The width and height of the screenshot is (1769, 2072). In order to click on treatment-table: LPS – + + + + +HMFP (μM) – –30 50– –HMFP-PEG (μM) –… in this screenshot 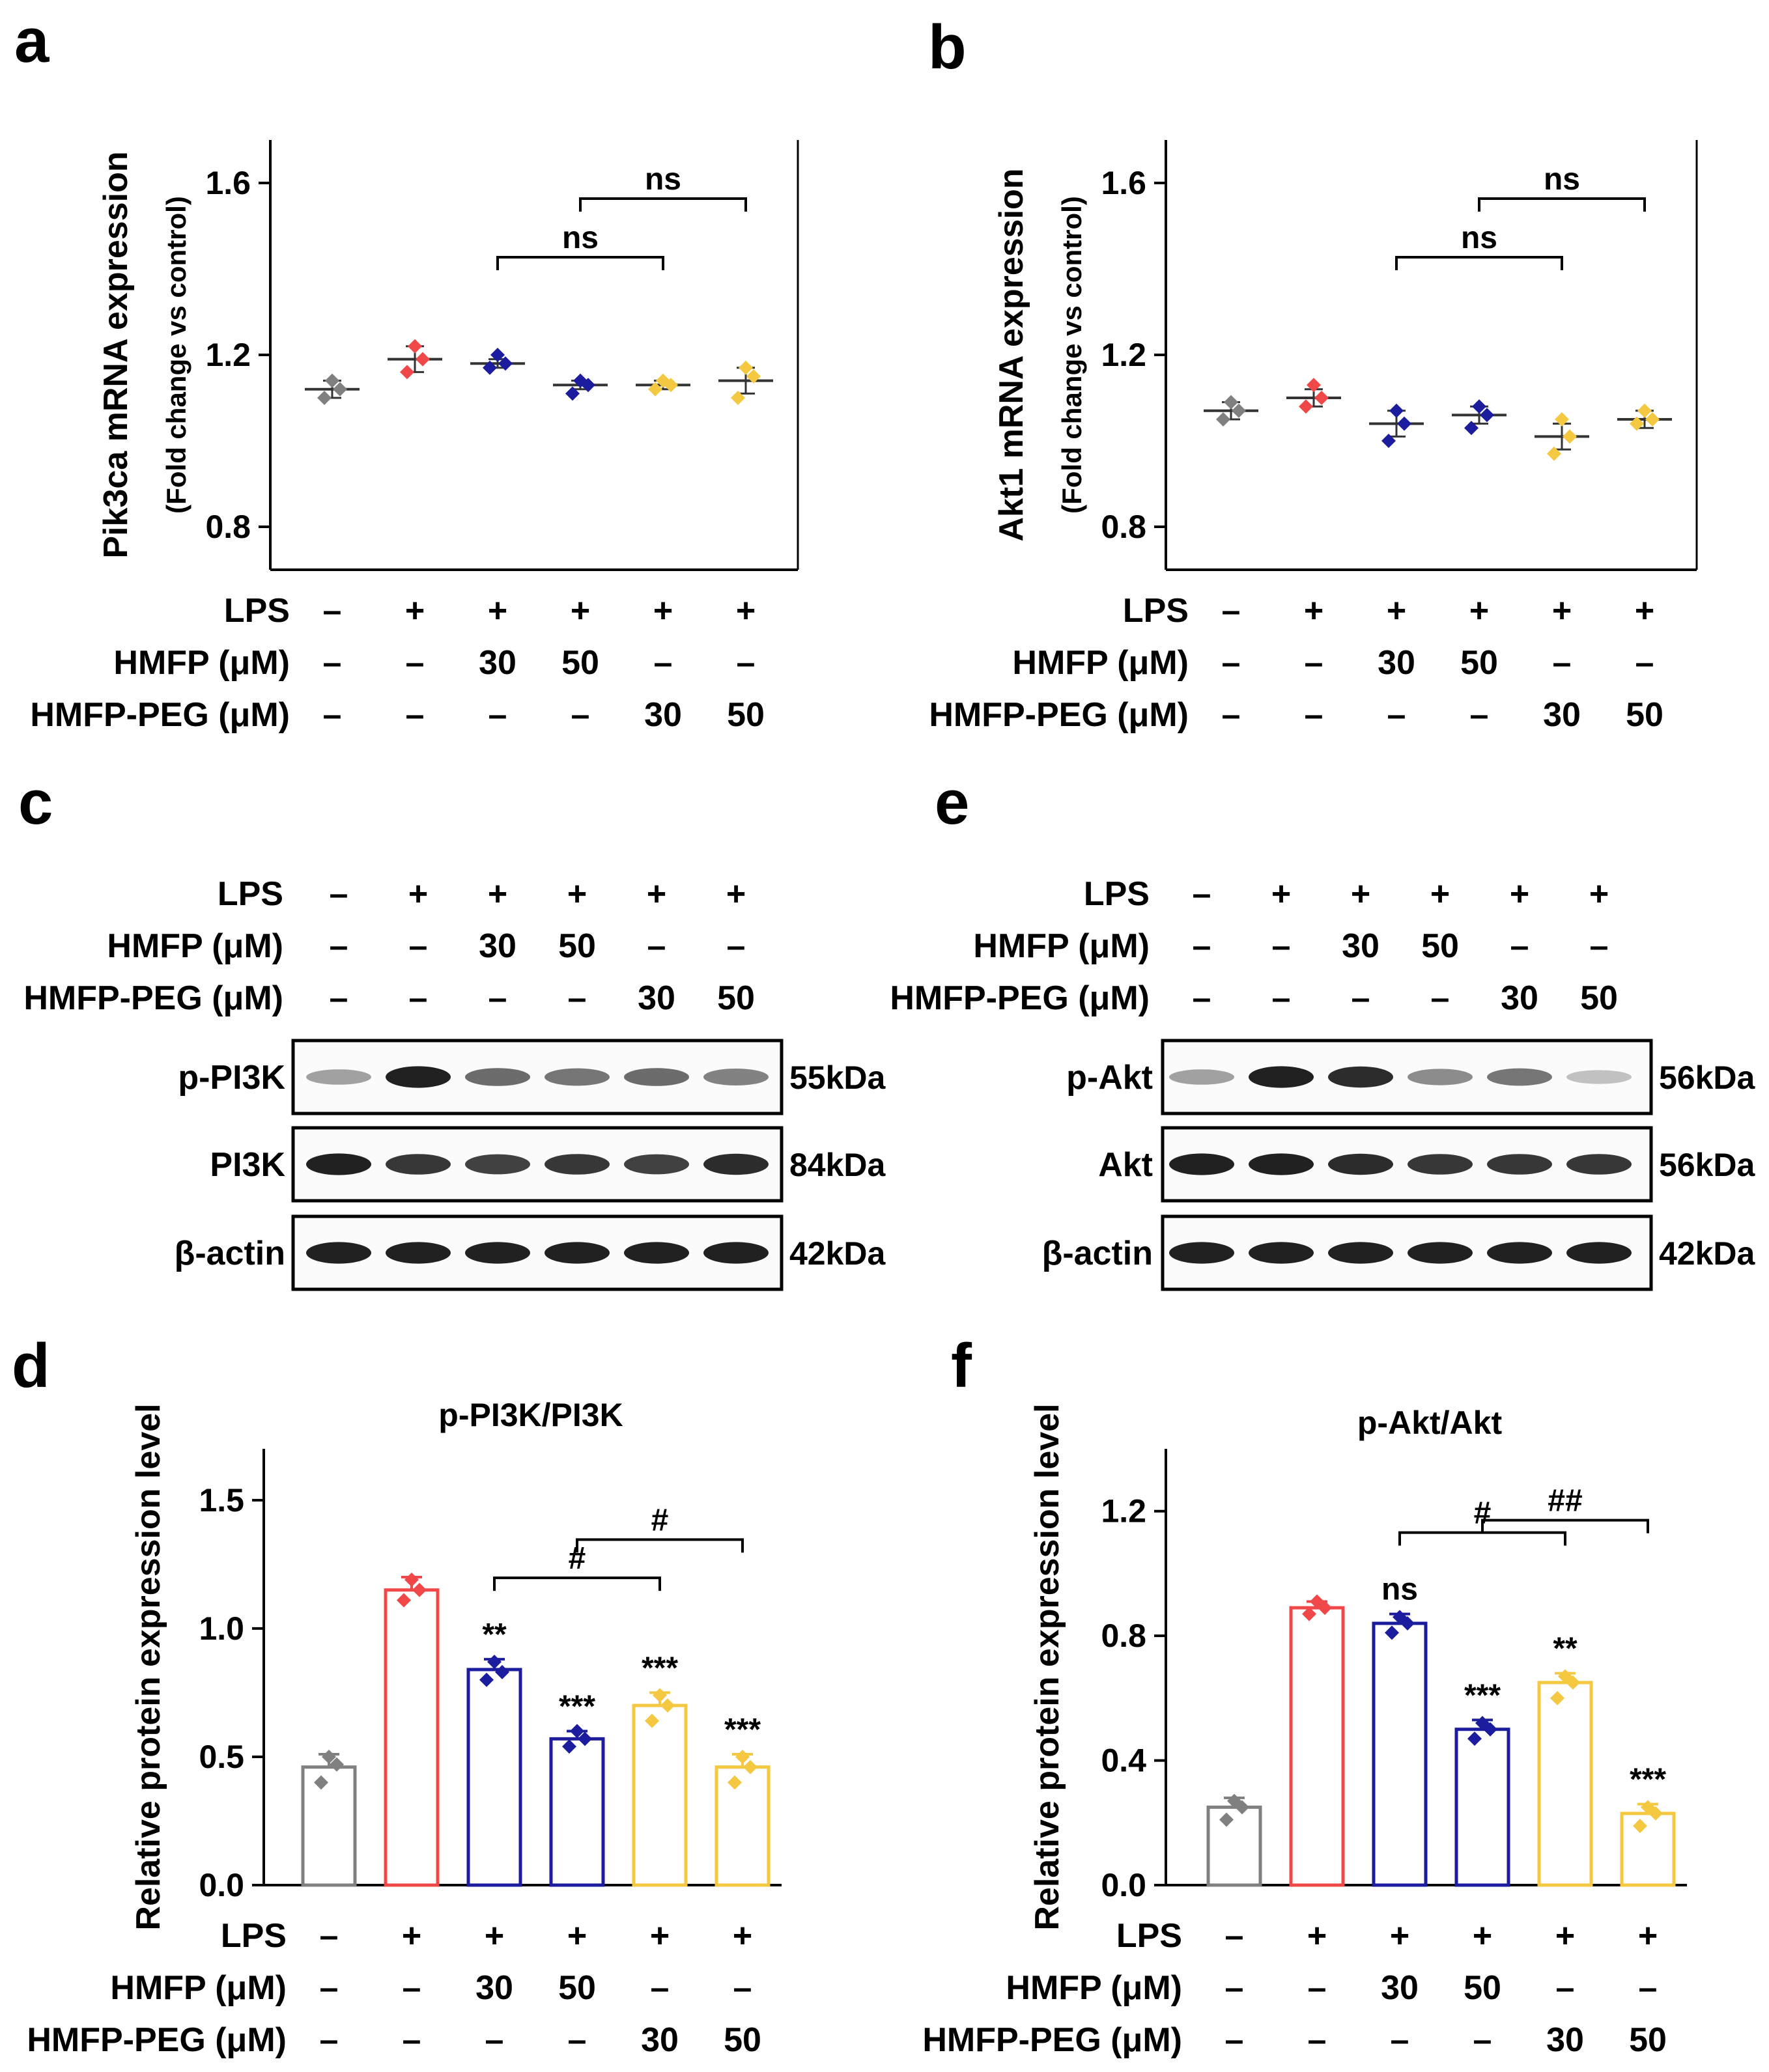, I will do `click(394, 1988)`.